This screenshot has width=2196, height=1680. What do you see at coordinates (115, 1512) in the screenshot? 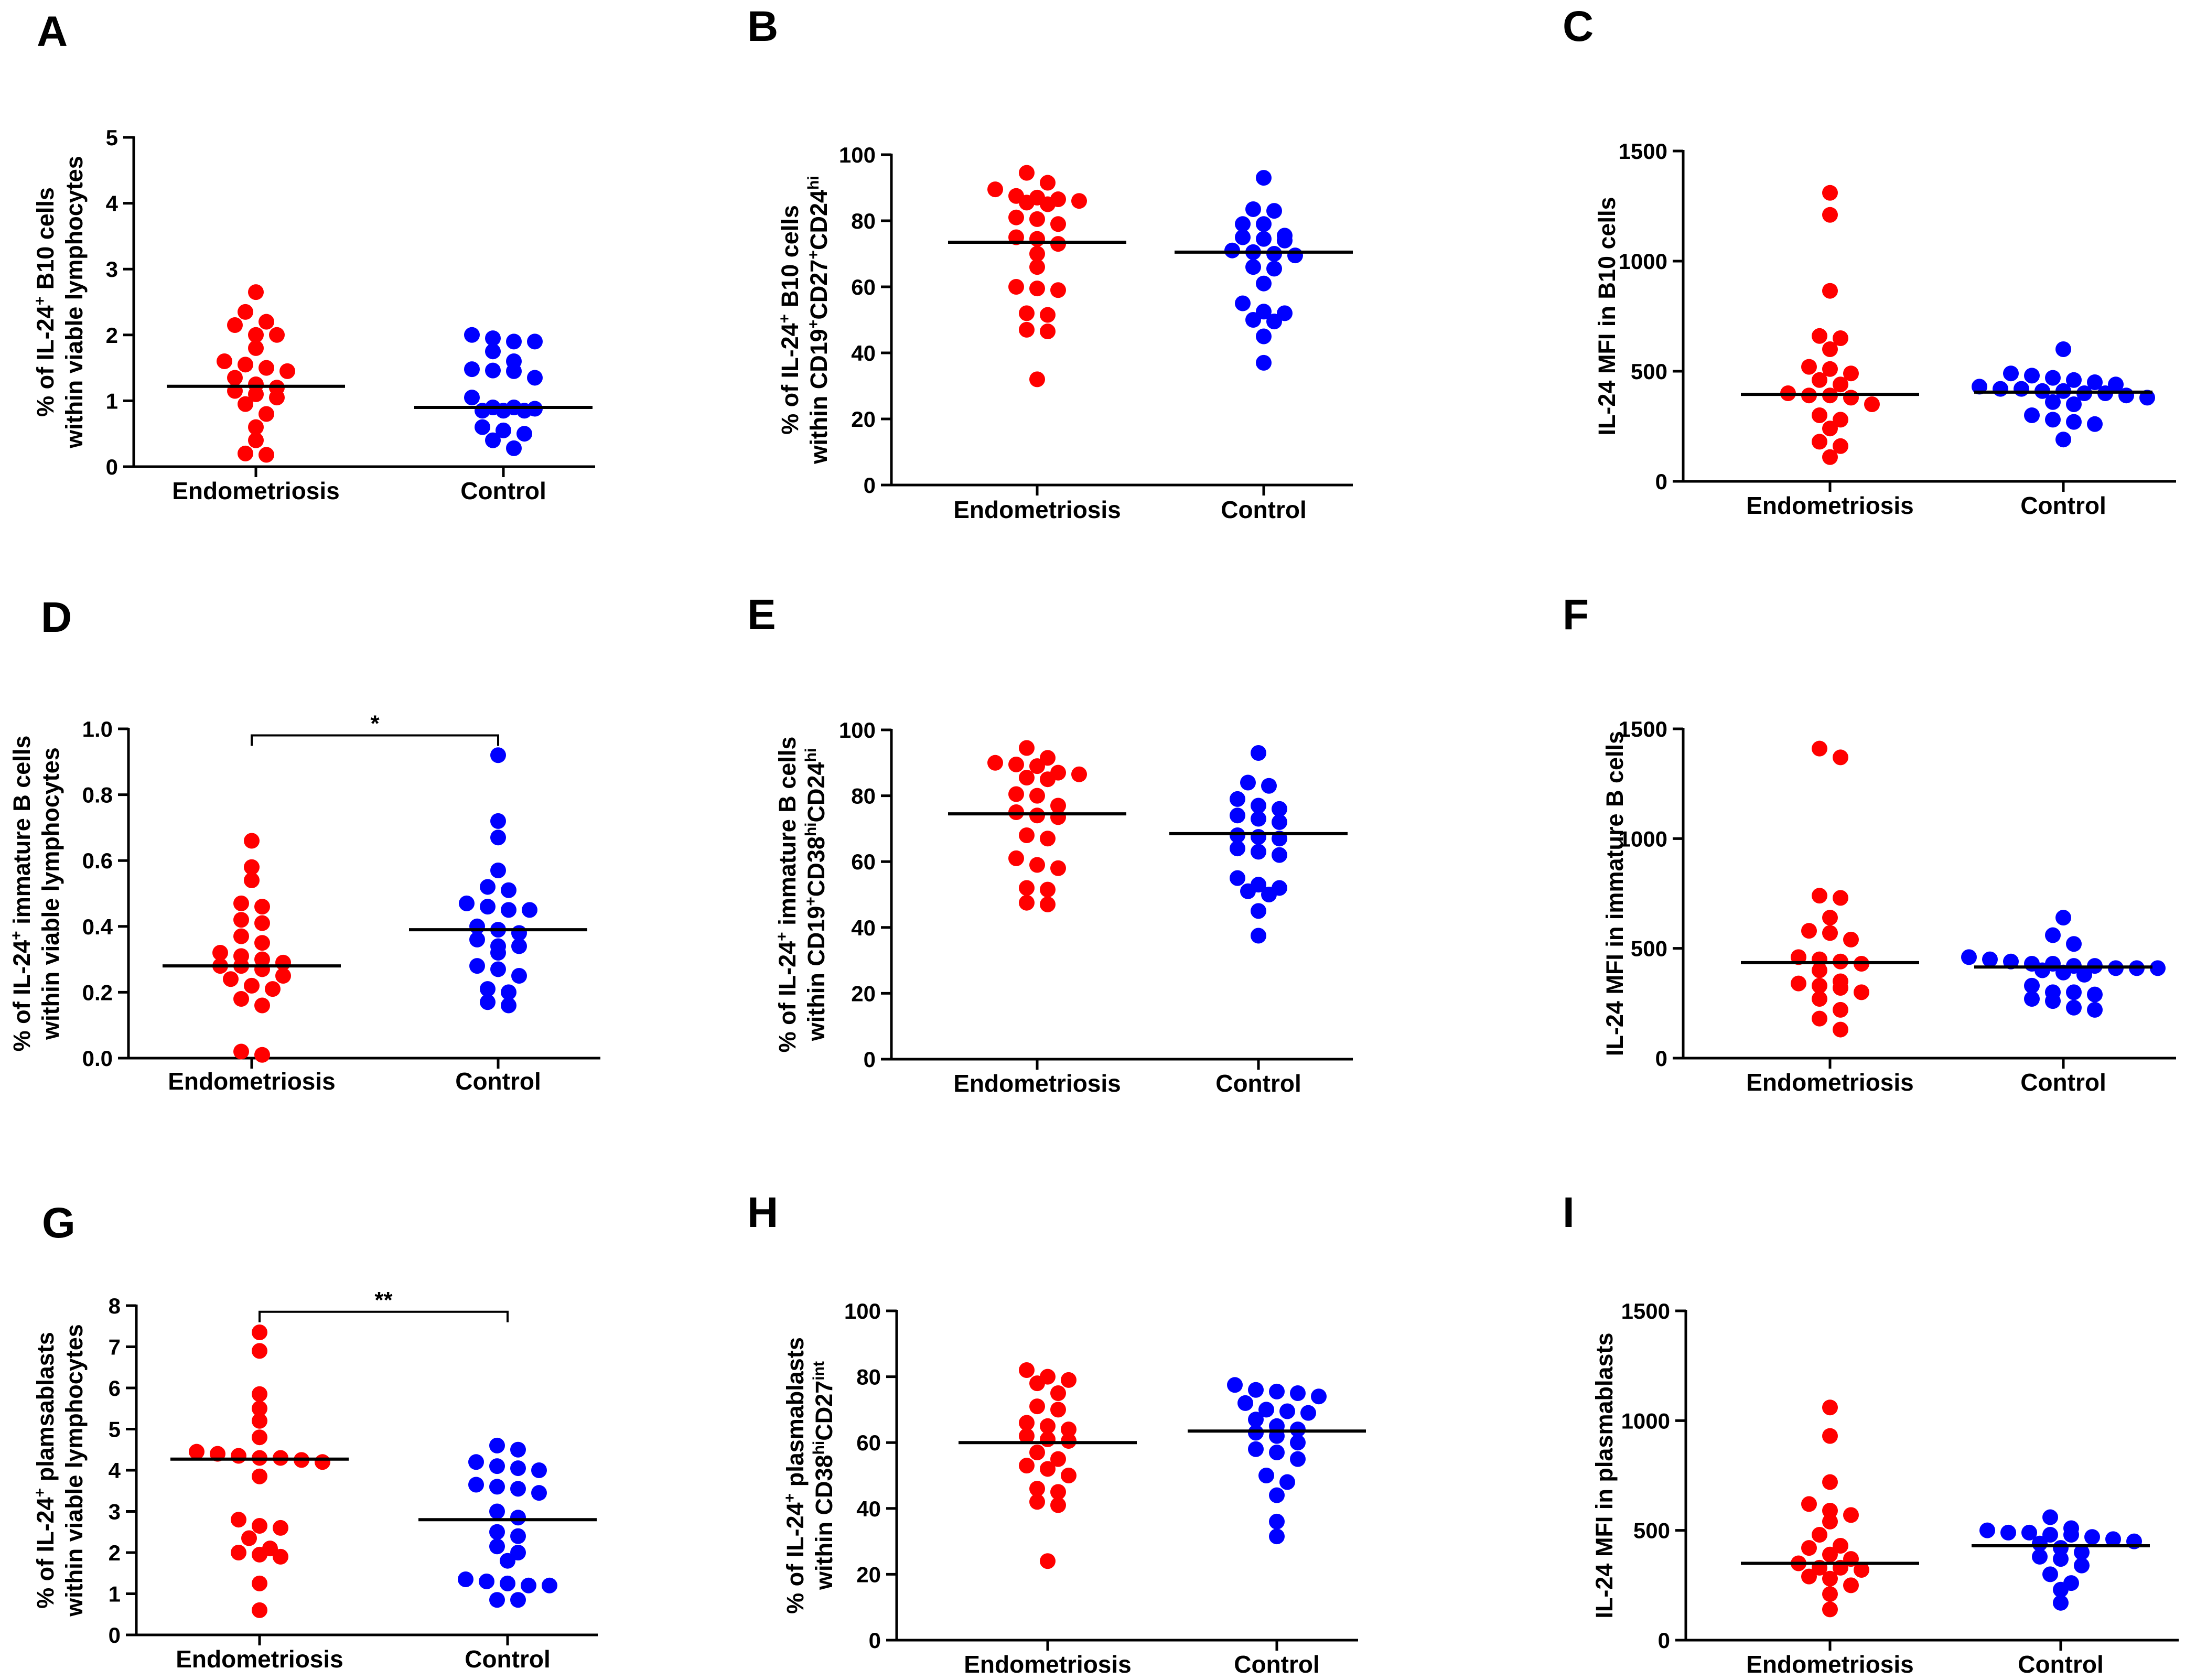
I see `y-tick-label: 3` at bounding box center [115, 1512].